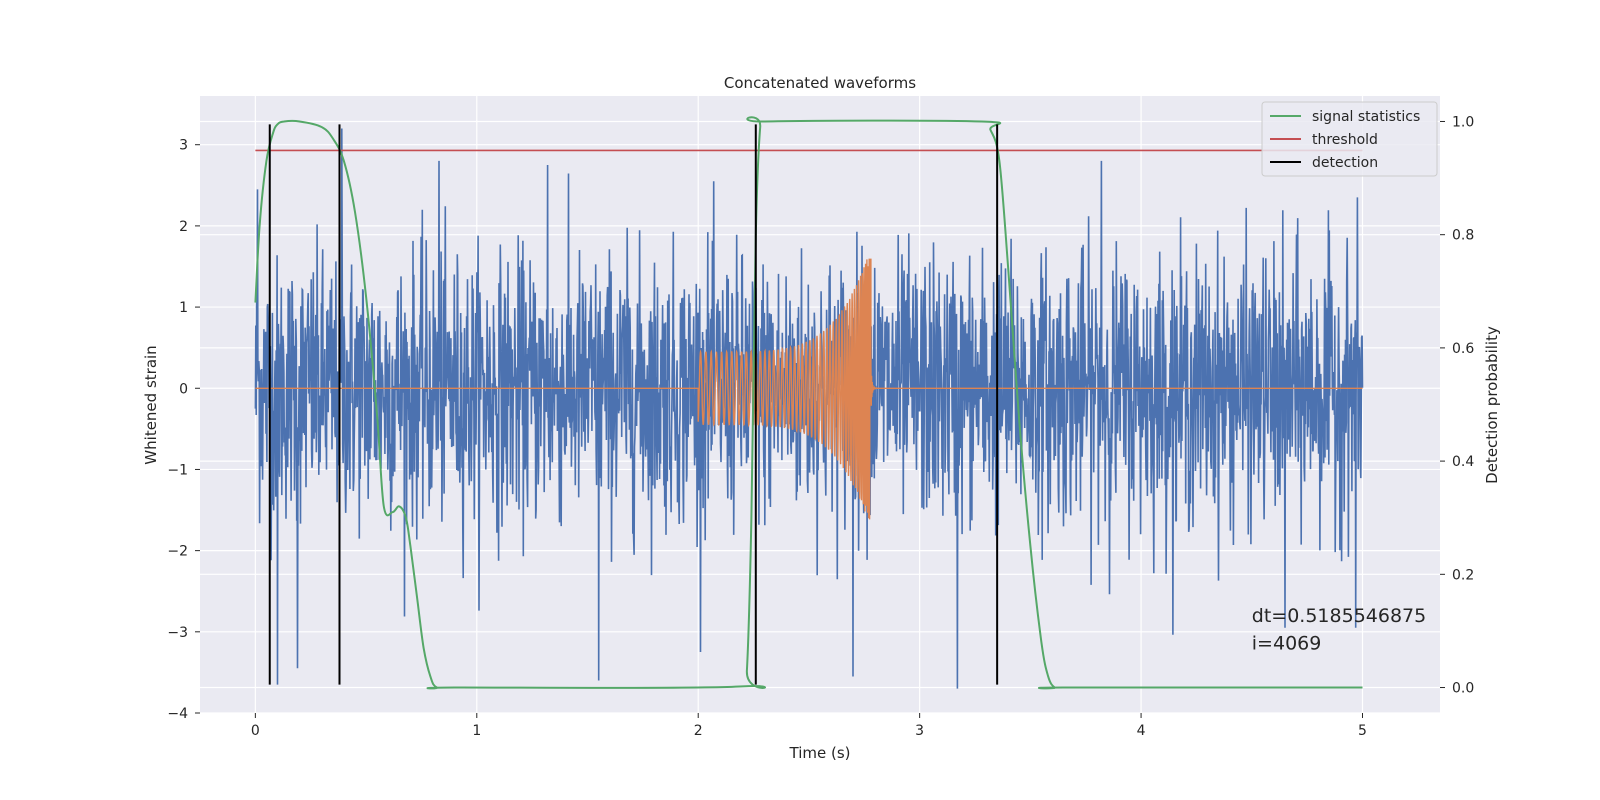  I want to click on x-tick-label: 2, so click(698, 731).